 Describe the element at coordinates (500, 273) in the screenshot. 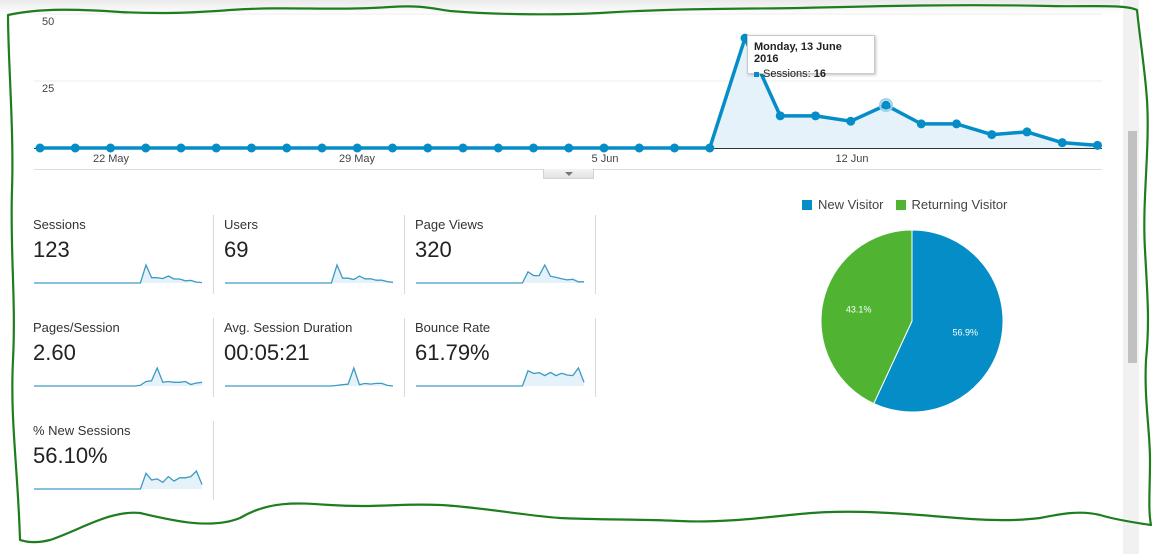

I see `sparkline-page-views` at that location.